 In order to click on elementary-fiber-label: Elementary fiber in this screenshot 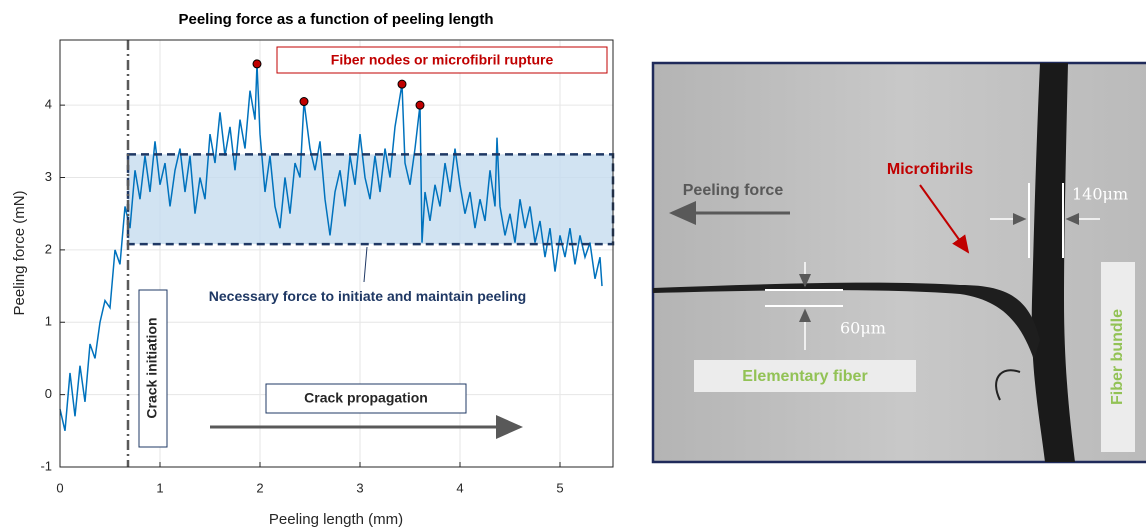, I will do `click(804, 376)`.